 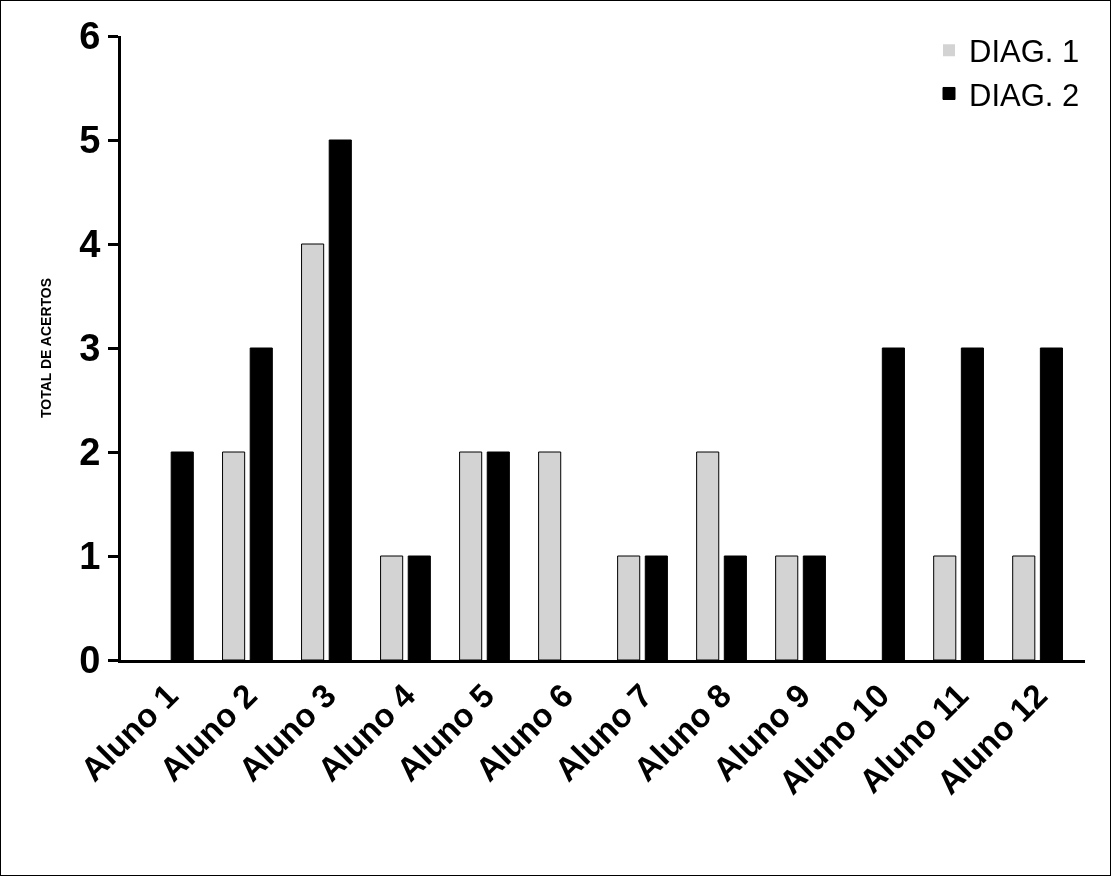 What do you see at coordinates (45, 348) in the screenshot?
I see `y-axis-title: TOTAL DE ACERTOS` at bounding box center [45, 348].